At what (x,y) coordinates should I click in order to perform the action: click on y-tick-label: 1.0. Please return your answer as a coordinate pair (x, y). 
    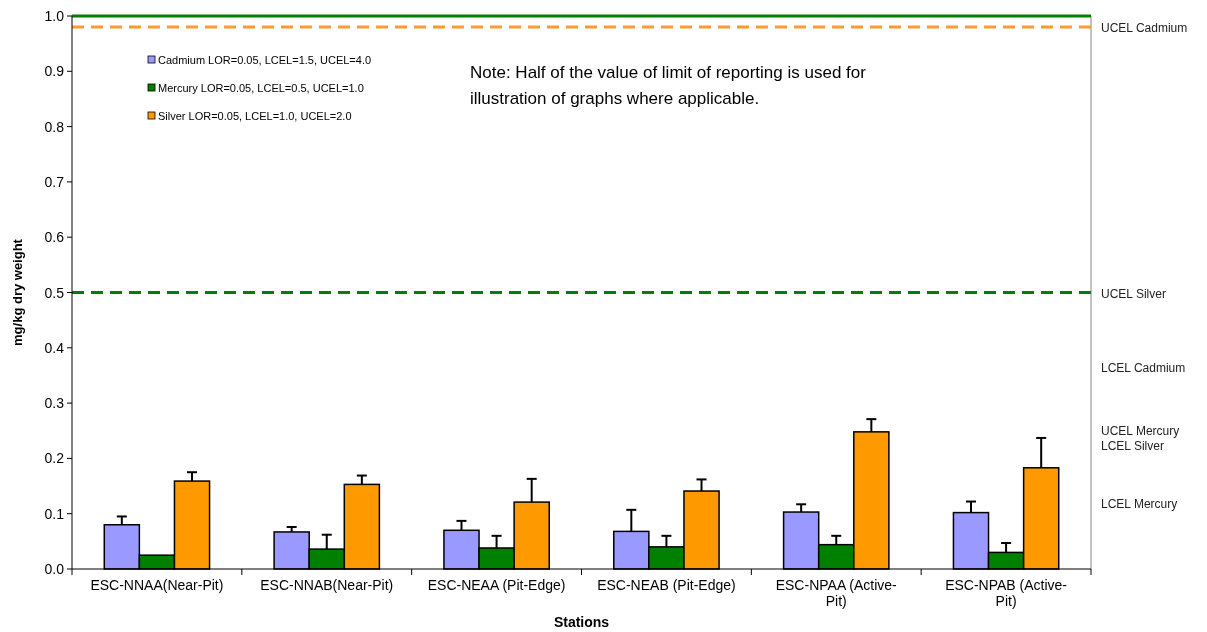
    Looking at the image, I should click on (54, 16).